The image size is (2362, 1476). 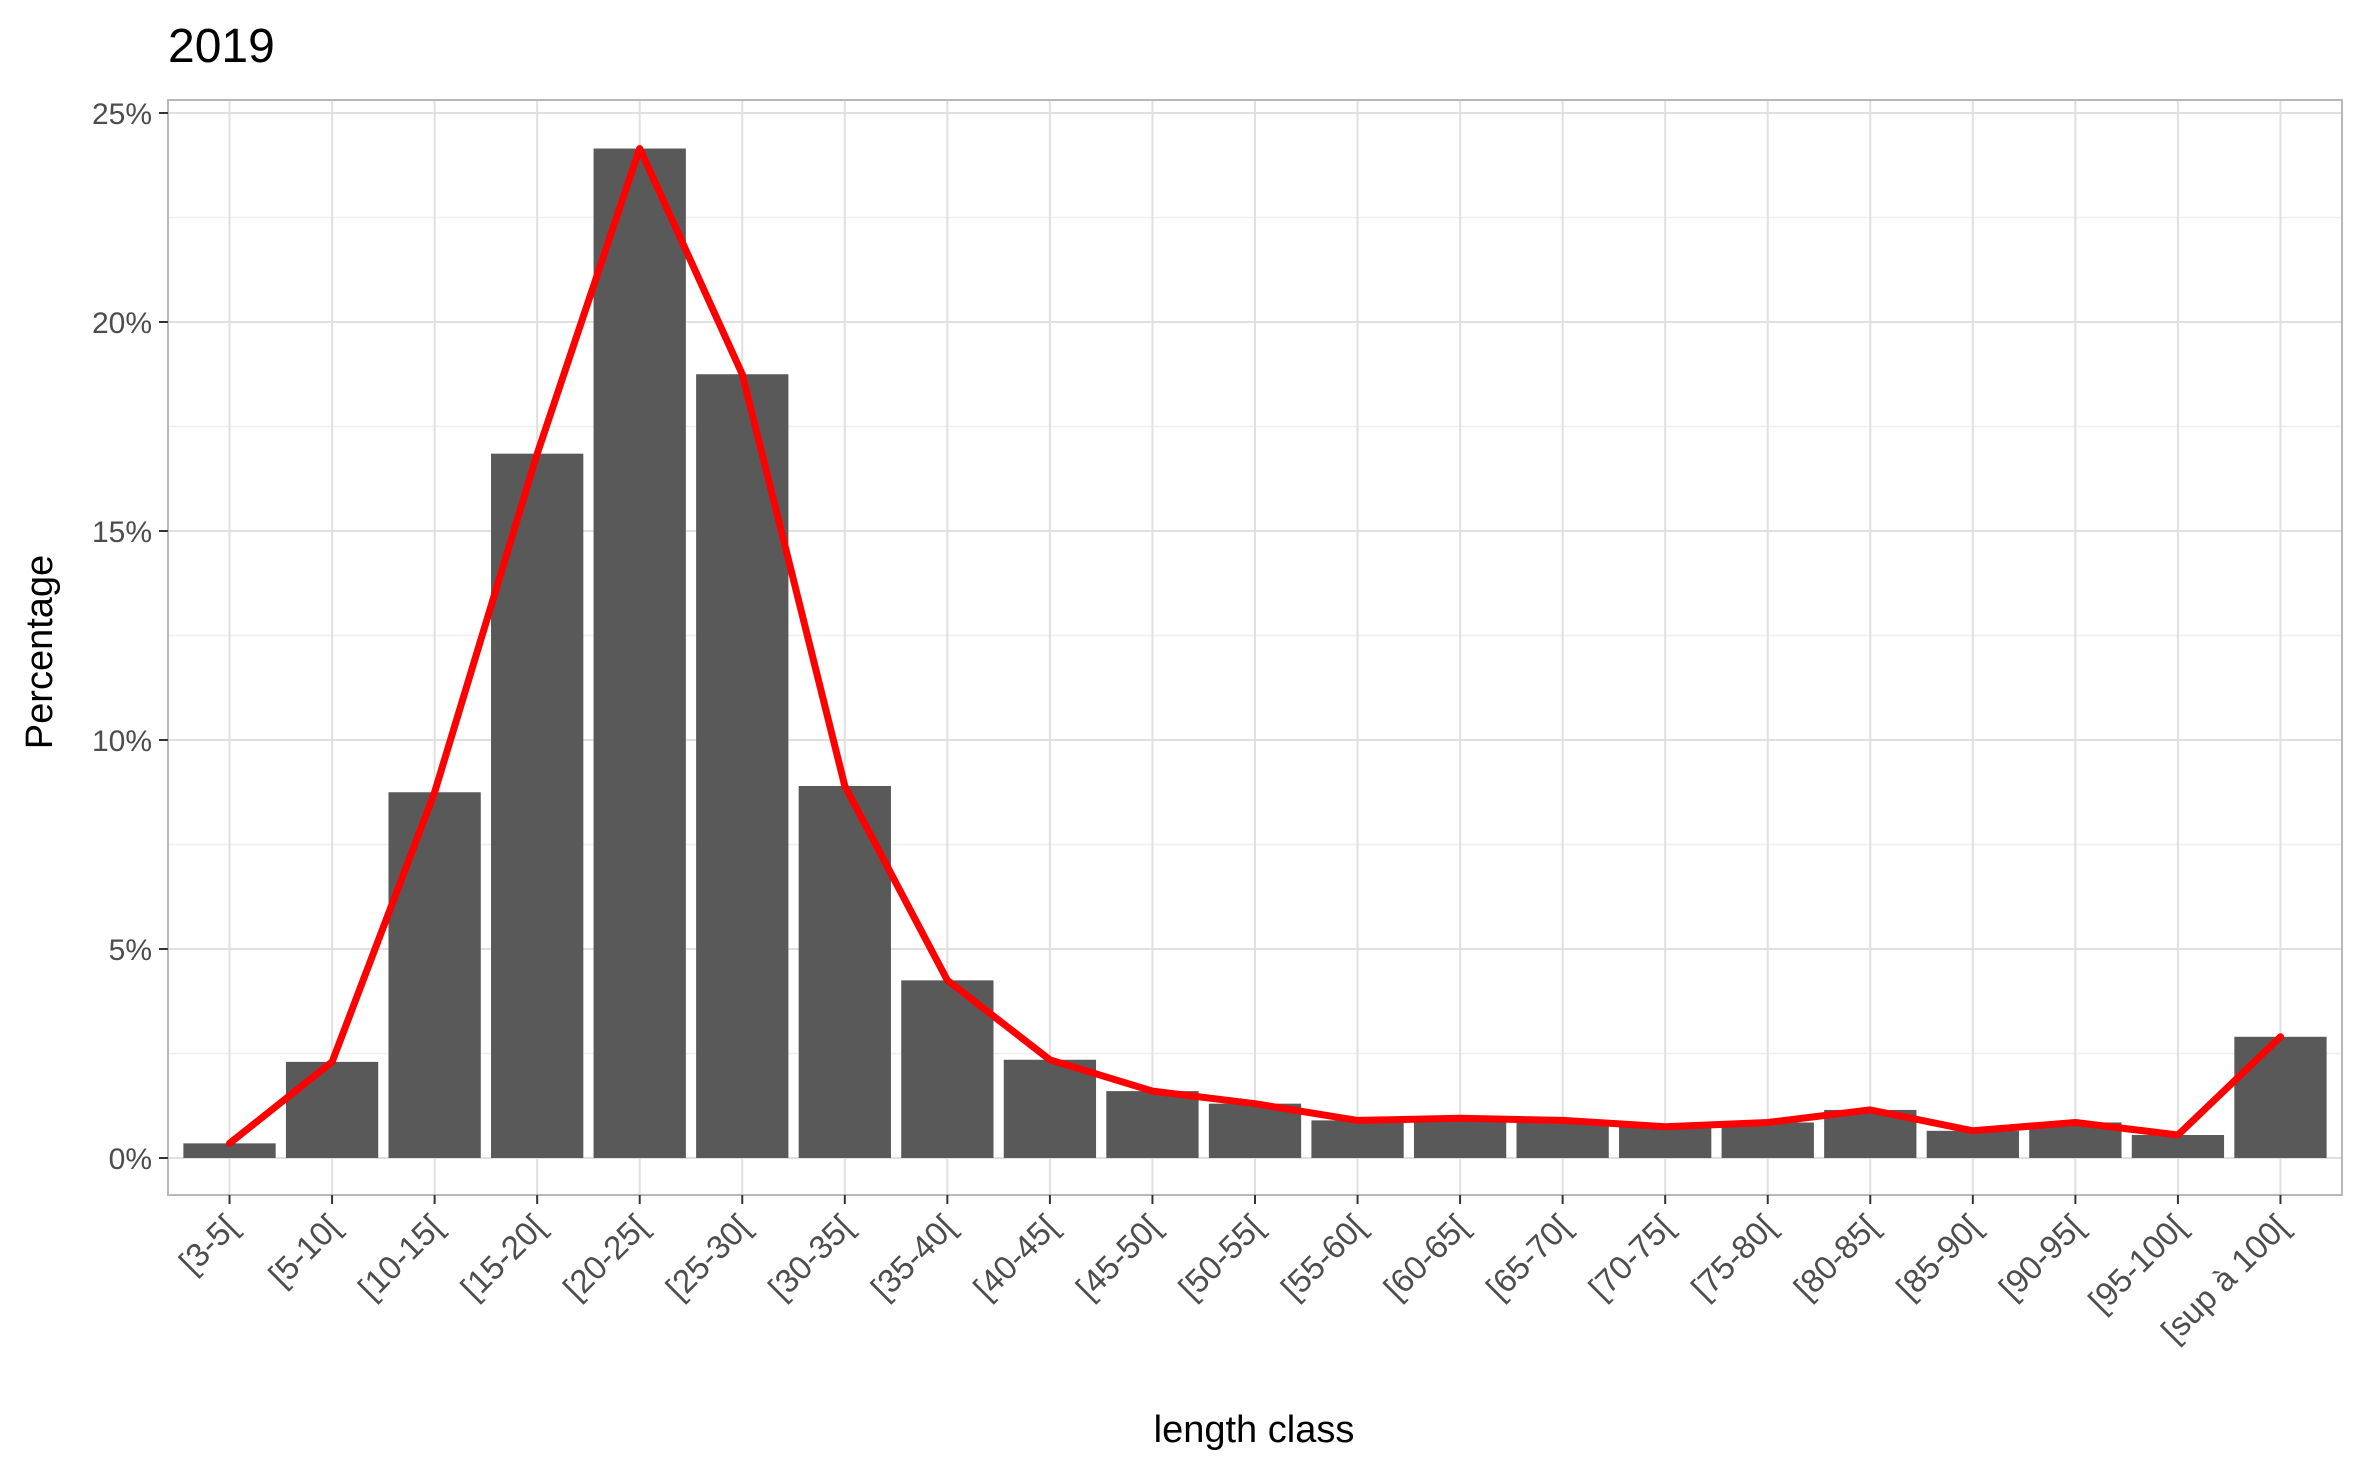 I want to click on y-tick-label: 25%, so click(x=122, y=114).